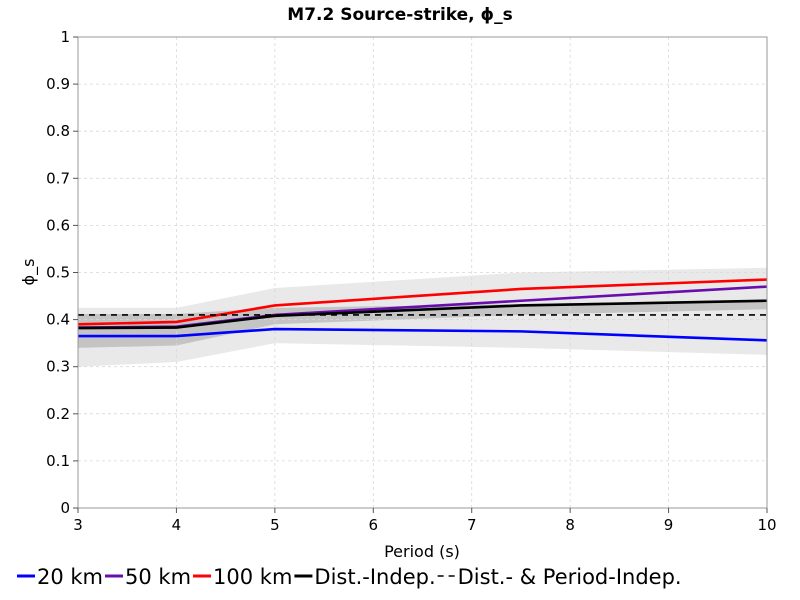 This screenshot has height=600, width=800. What do you see at coordinates (422, 314) in the screenshot?
I see `series-line-dist-indep` at bounding box center [422, 314].